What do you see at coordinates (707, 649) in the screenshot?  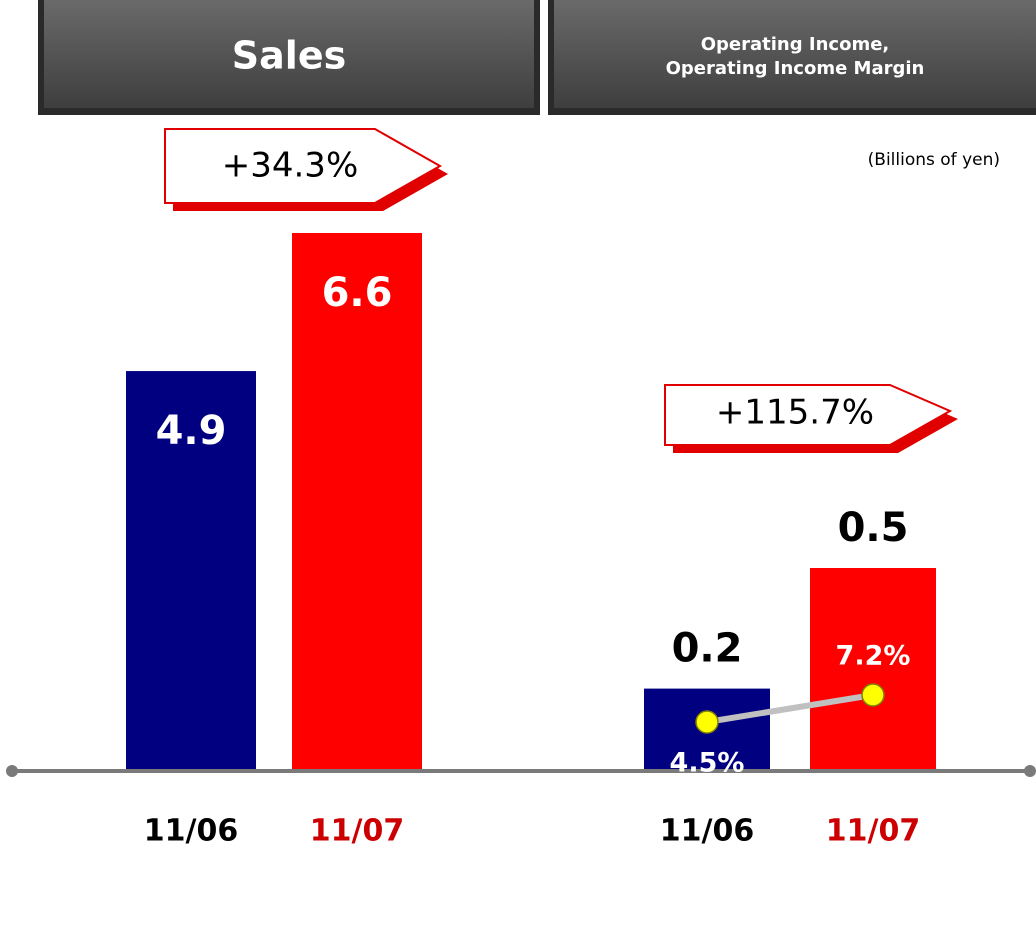 I see `value-label: 0.2` at bounding box center [707, 649].